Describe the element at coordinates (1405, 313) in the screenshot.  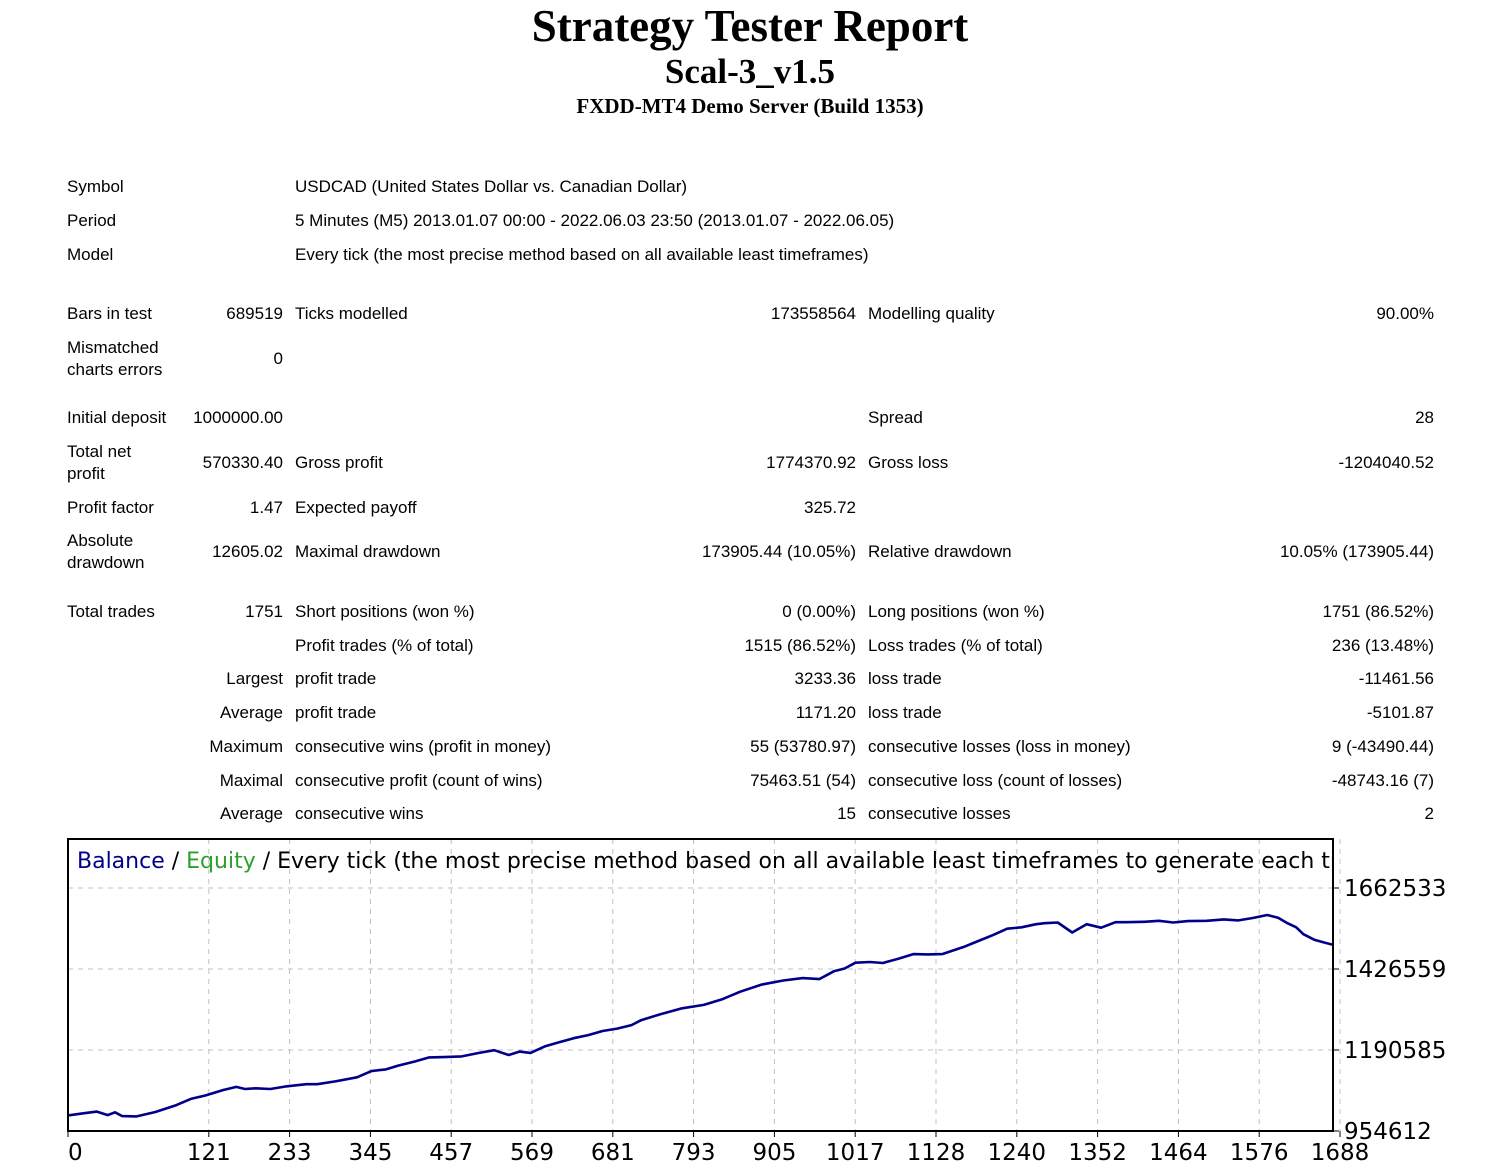
I see `quality-value: 90.00%` at that location.